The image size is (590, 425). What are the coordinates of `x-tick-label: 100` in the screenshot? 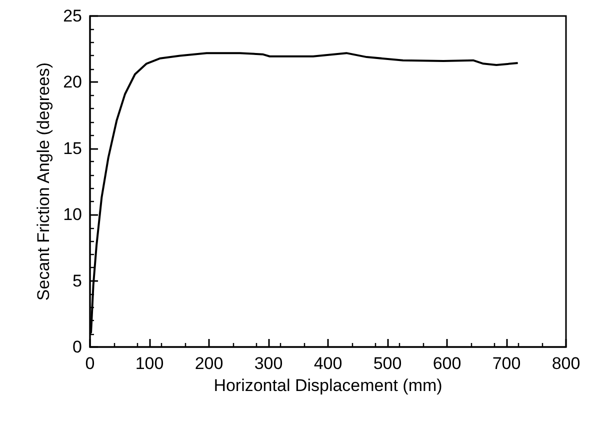 It's located at (149, 363).